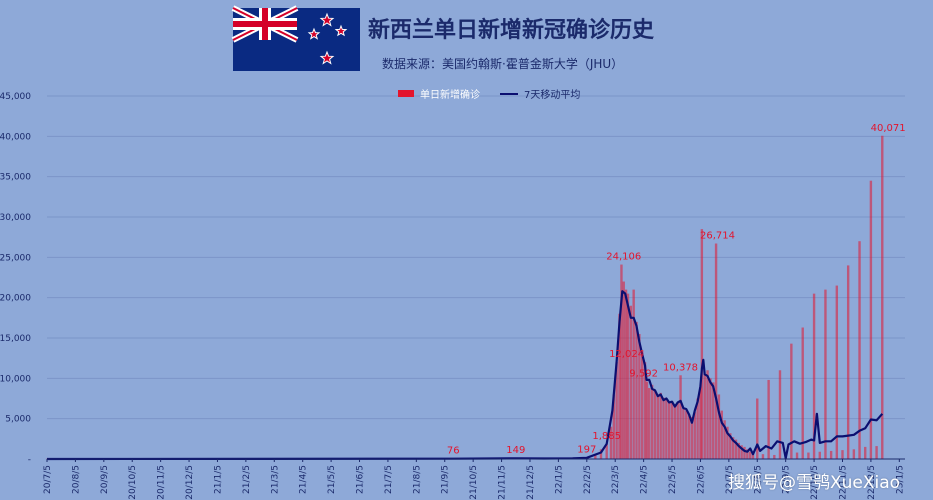  I want to click on data-label: 24,106, so click(623, 257).